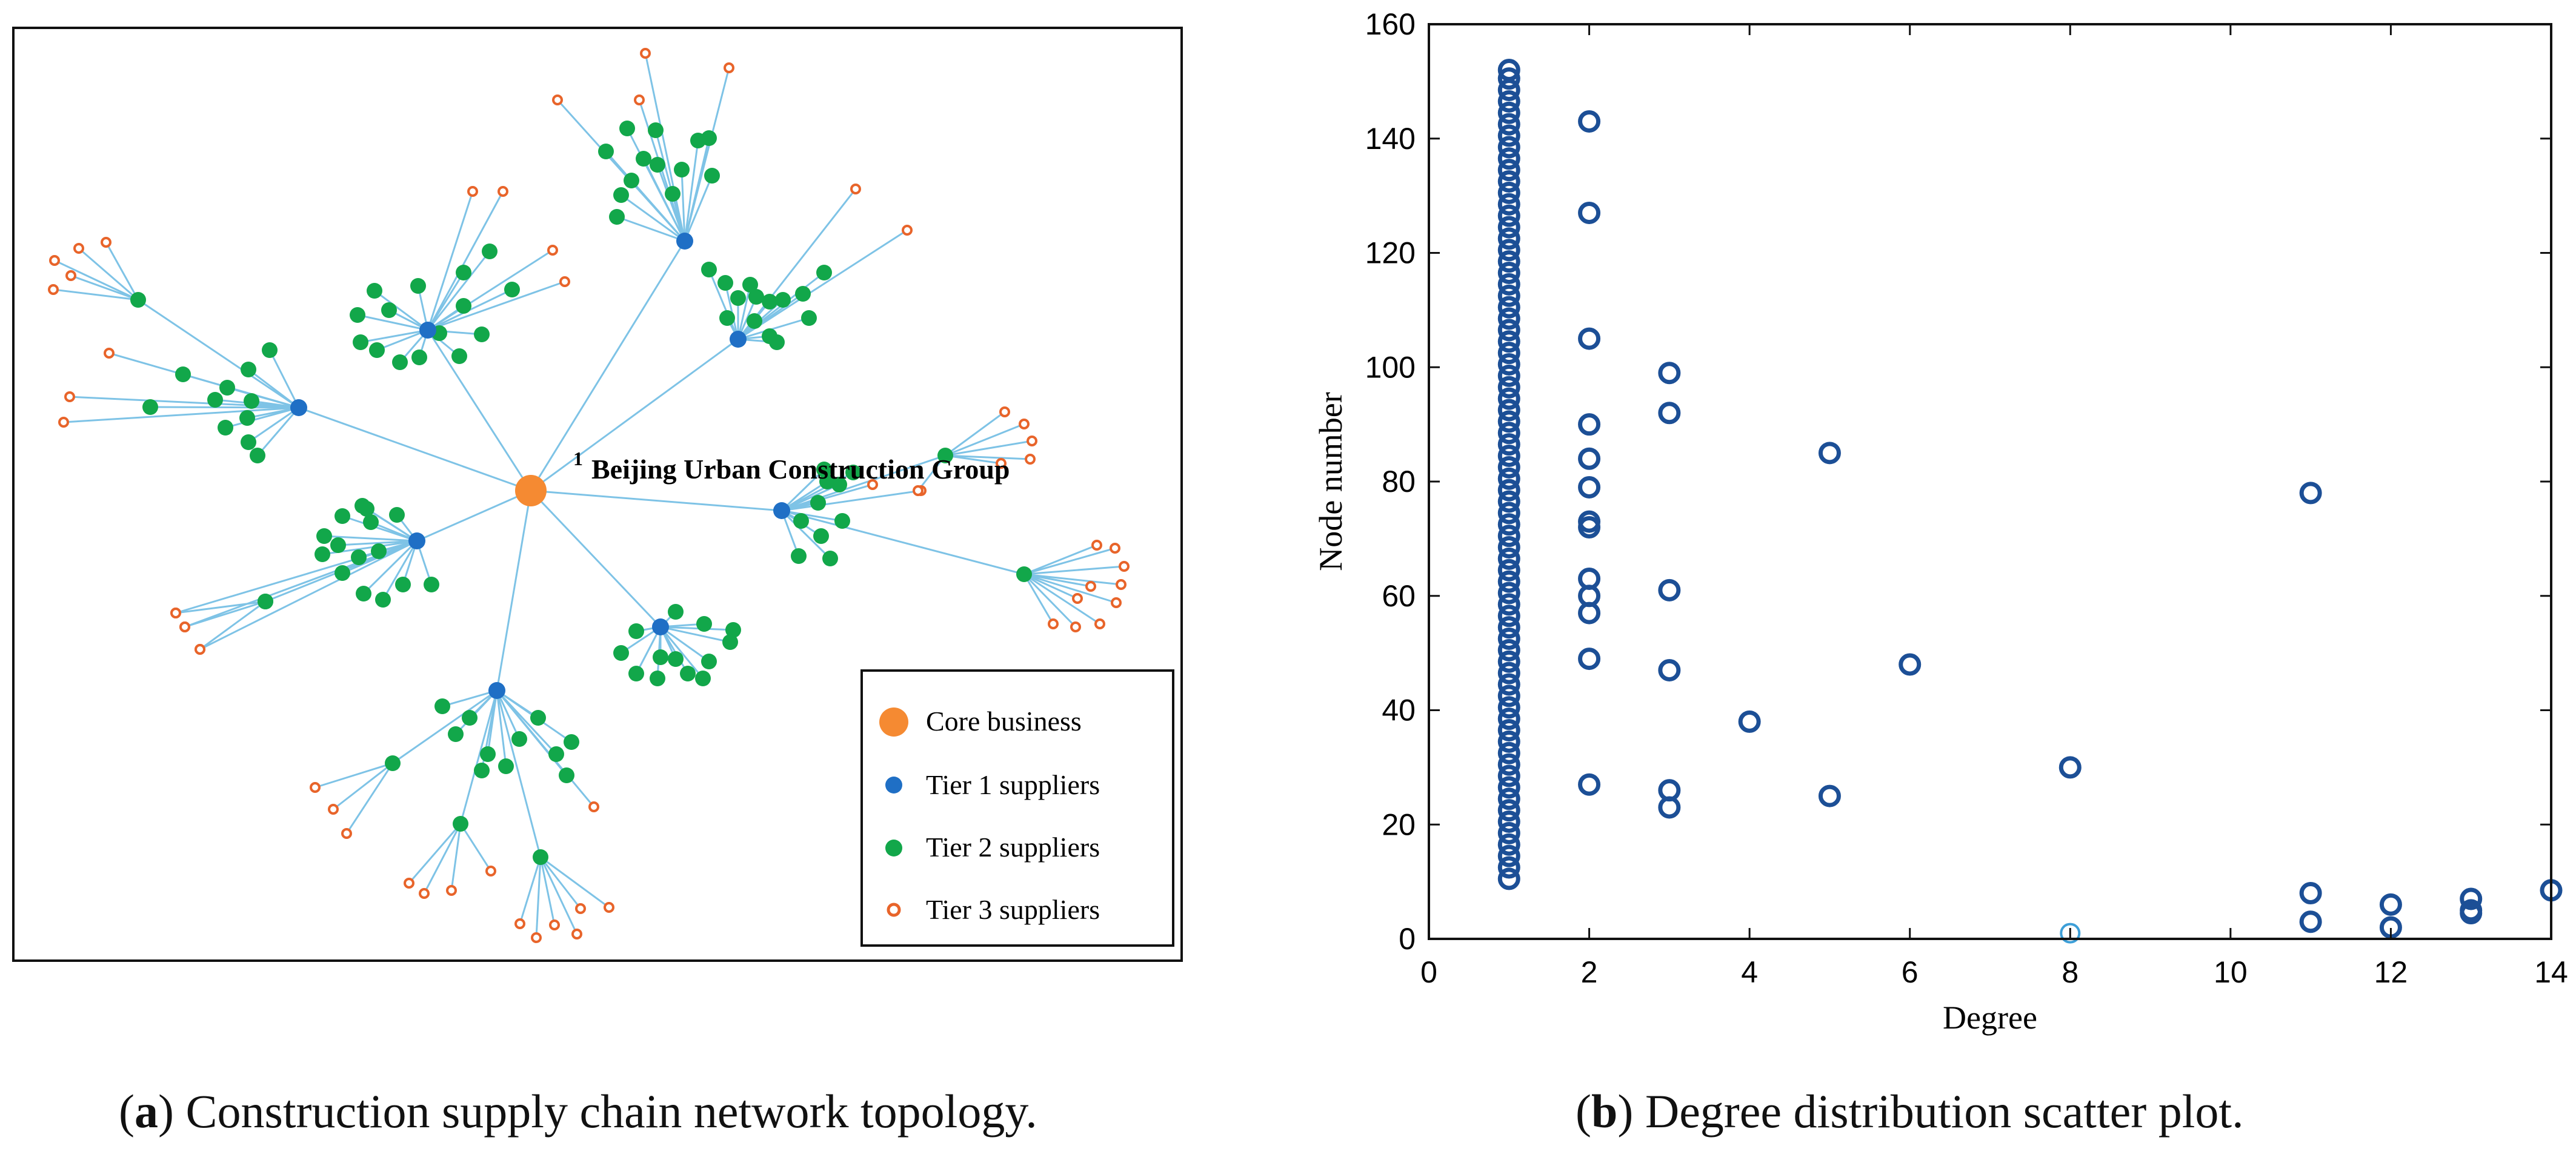 Image resolution: width=2576 pixels, height=1163 pixels. I want to click on scatter-series, so click(2070, 933).